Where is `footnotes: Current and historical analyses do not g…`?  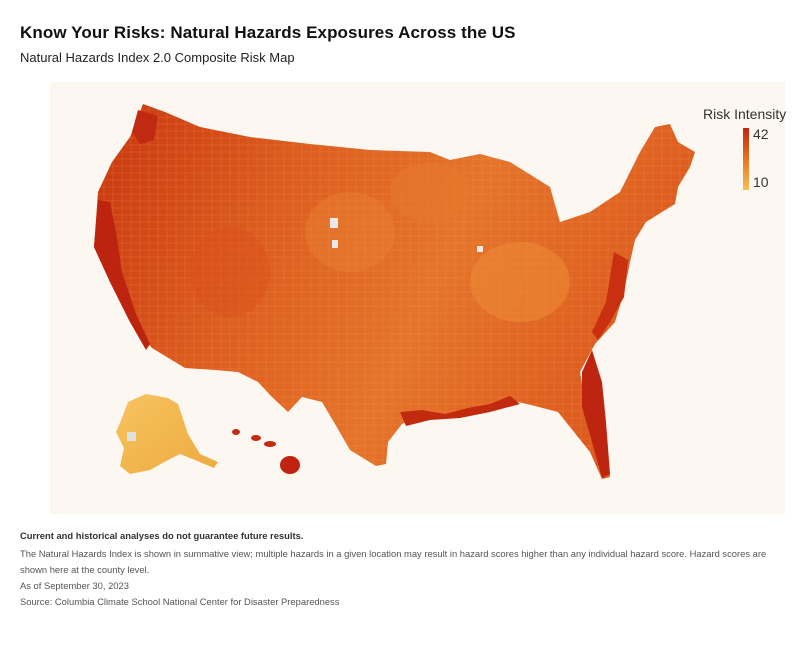
footnotes: Current and historical analyses do not g… is located at coordinates (405, 569).